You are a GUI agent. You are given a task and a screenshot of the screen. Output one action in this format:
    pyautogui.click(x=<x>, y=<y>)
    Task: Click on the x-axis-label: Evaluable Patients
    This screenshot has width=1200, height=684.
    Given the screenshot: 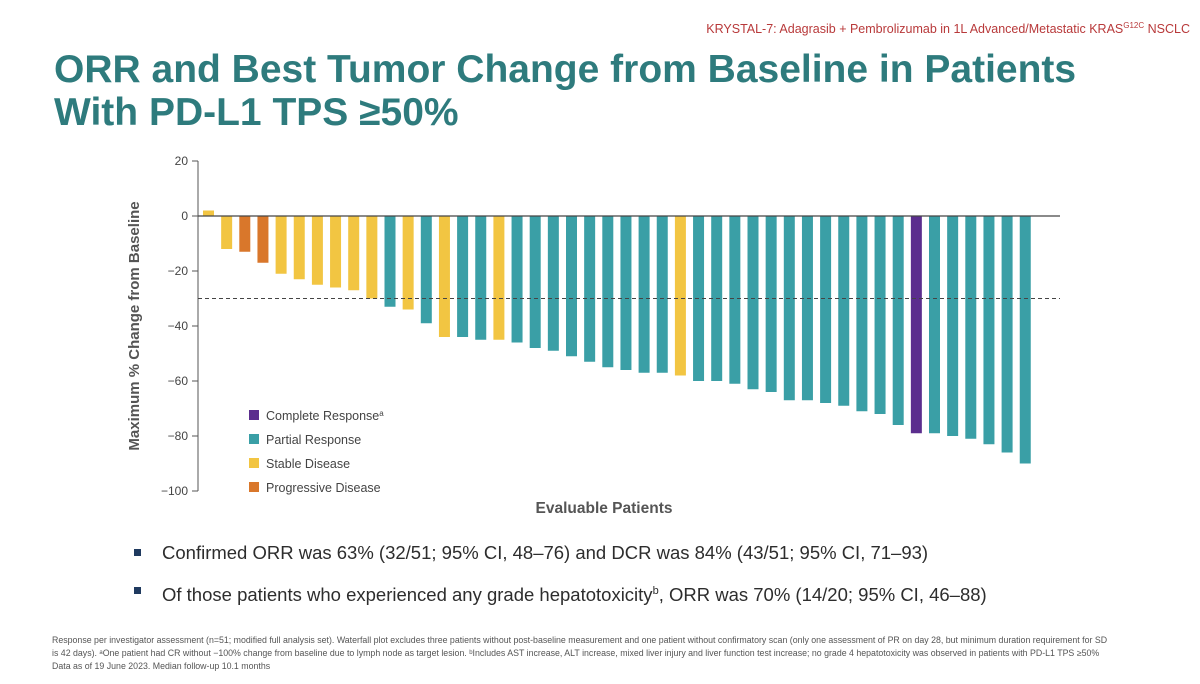 What is the action you would take?
    pyautogui.click(x=604, y=508)
    